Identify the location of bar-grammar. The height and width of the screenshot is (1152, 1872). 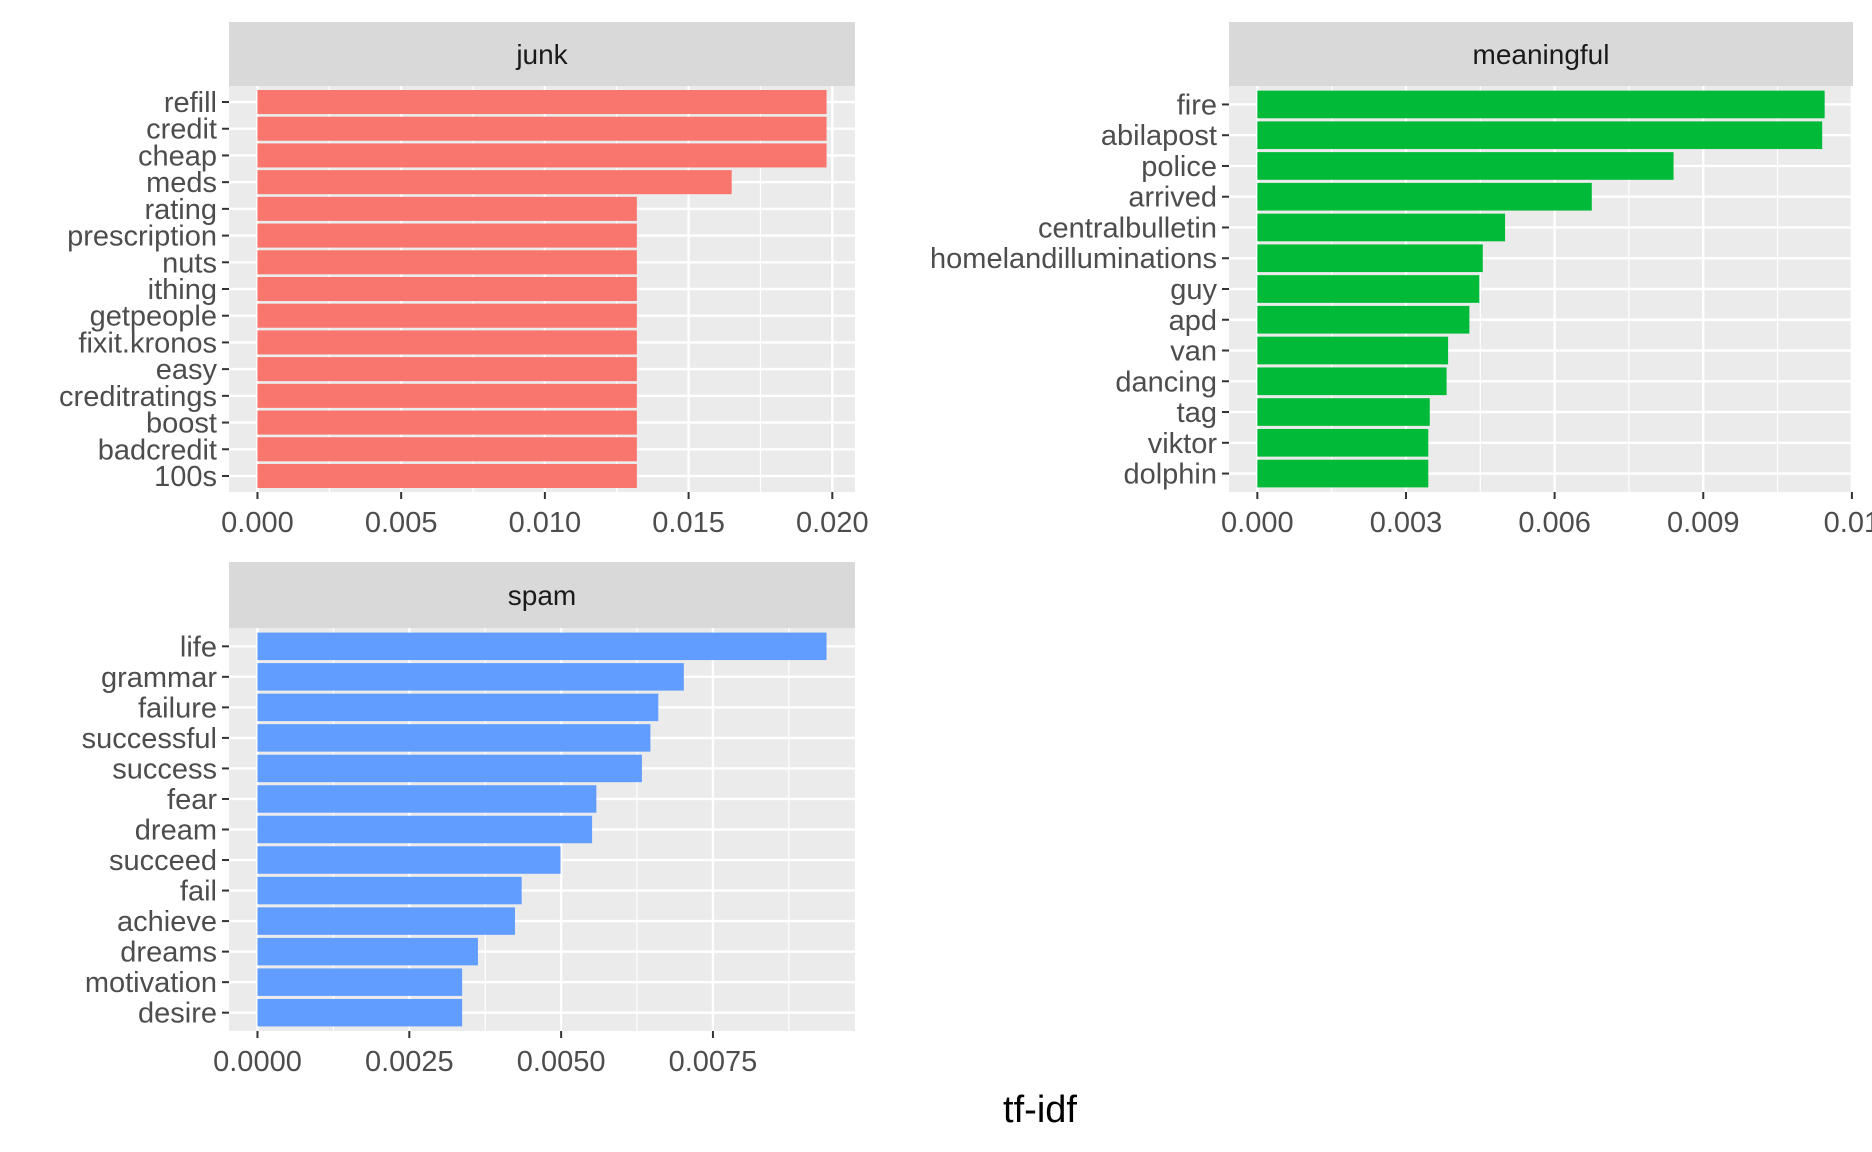
(470, 677).